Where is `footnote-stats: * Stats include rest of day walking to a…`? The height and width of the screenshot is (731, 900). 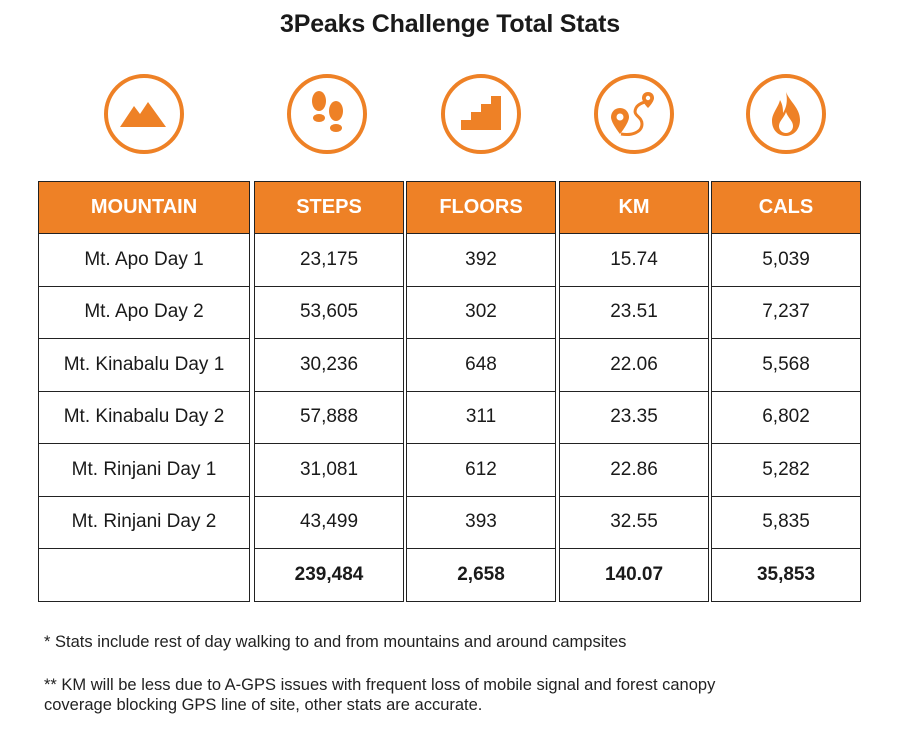
footnote-stats: * Stats include rest of day walking to a… is located at coordinates (335, 642).